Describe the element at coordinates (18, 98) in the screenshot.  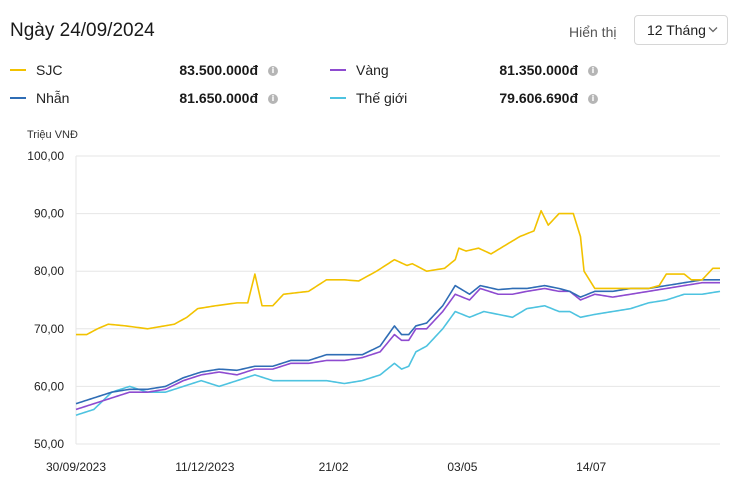
I see `legend-swatch-nhan` at that location.